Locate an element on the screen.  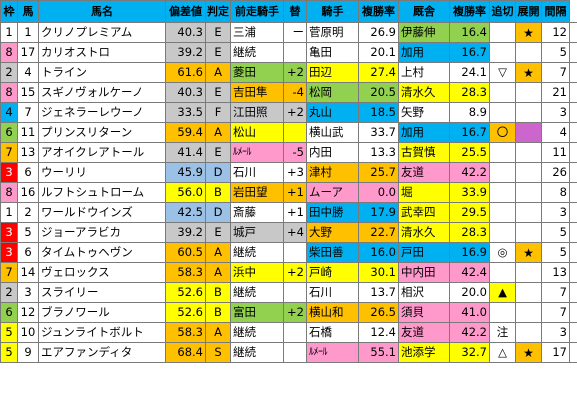
jockey-cell: 石橋 is located at coordinates (332, 332).